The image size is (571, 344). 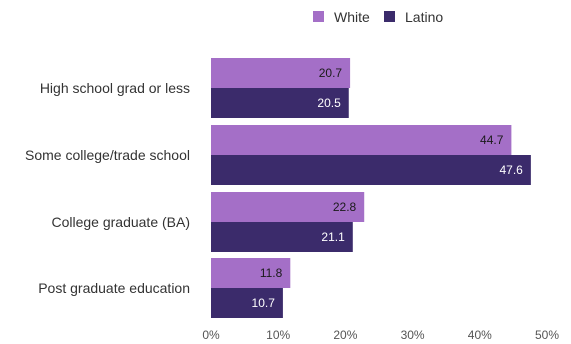 What do you see at coordinates (318, 16) in the screenshot?
I see `legend-swatch-white` at bounding box center [318, 16].